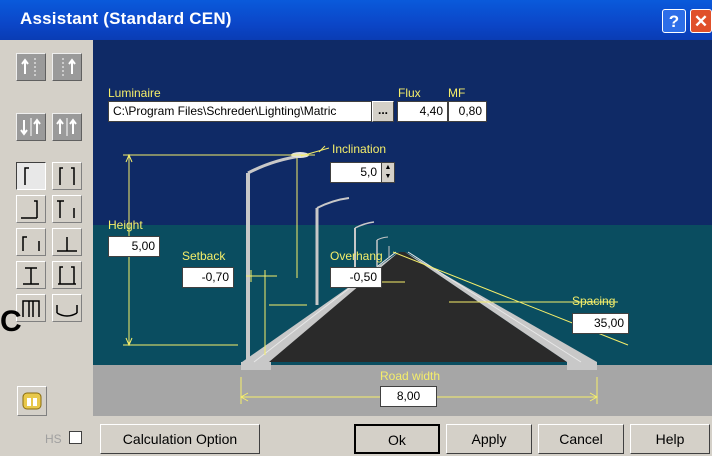 Image resolution: width=712 pixels, height=456 pixels. What do you see at coordinates (356, 172) in the screenshot?
I see `inclination-field: 5,0` at bounding box center [356, 172].